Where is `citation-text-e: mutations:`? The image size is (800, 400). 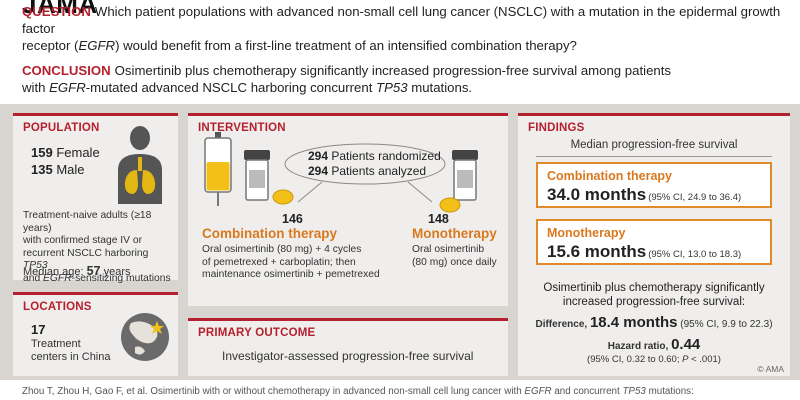 citation-text-e: mutations: is located at coordinates (669, 391).